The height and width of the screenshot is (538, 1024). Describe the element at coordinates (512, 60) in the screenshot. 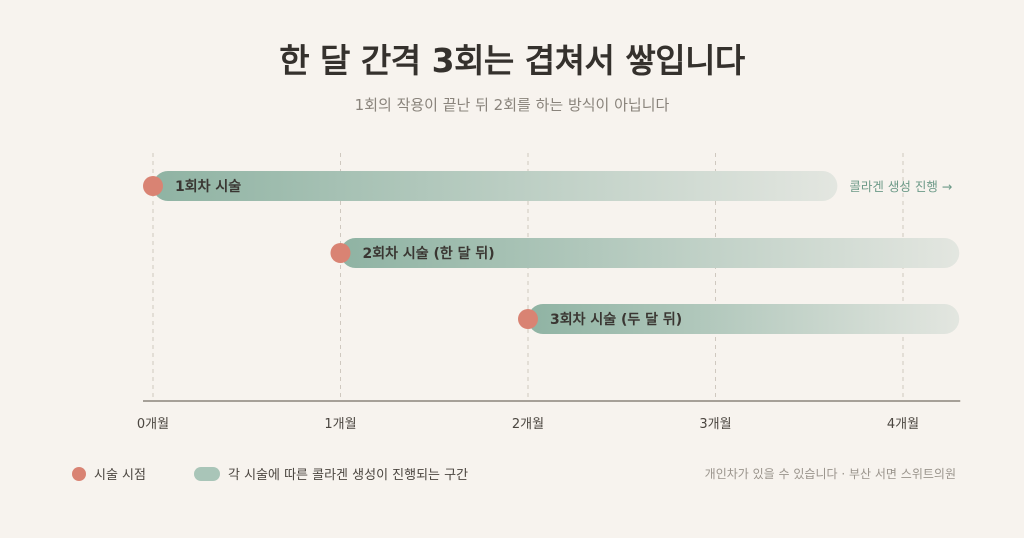

I see `page-title: 한 달 간격 3회는 겹쳐서 쌓입니다` at that location.